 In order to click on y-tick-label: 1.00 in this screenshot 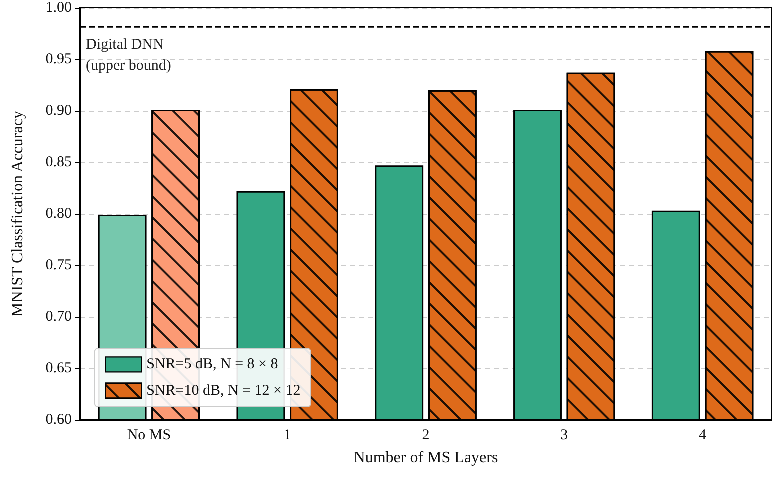, I will do `click(59, 8)`.